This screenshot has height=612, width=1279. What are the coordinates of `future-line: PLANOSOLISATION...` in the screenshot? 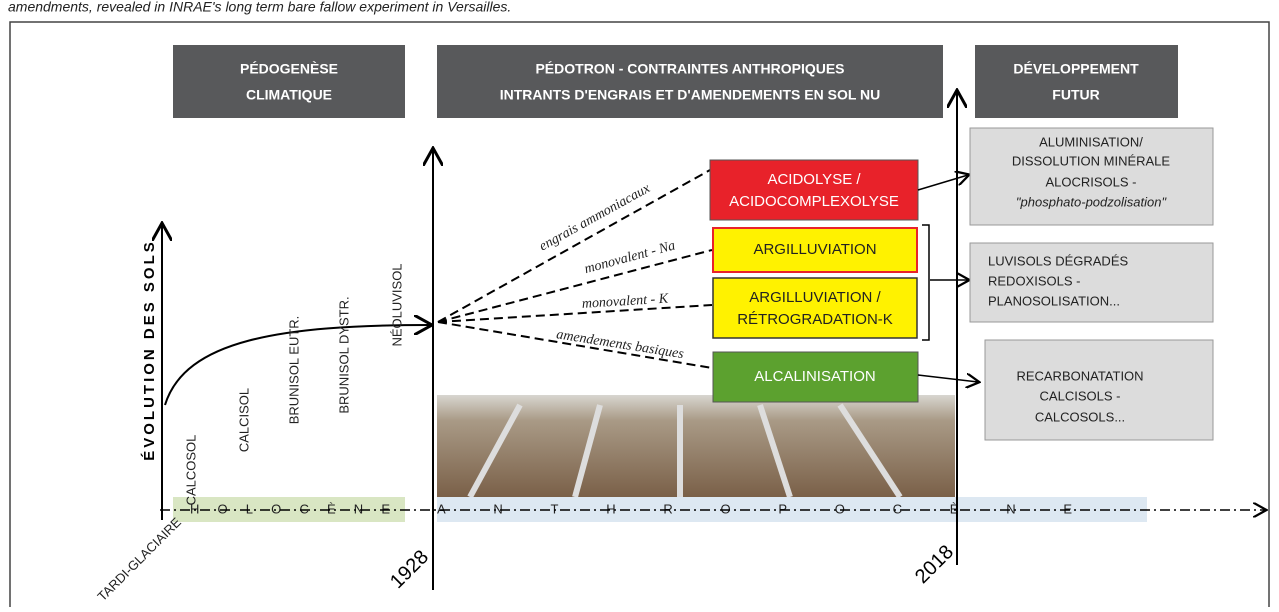 It's located at (1054, 300).